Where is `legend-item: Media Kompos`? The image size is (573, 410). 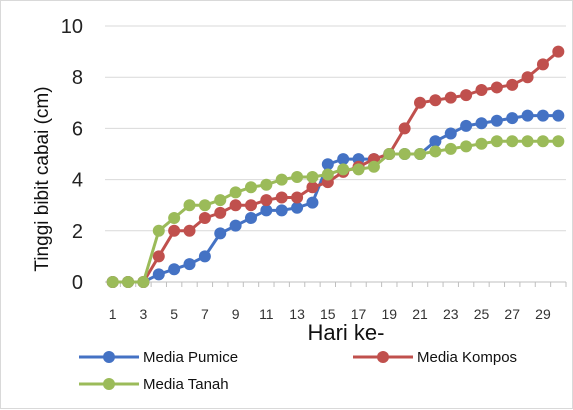
legend-item: Media Kompos is located at coordinates (435, 357).